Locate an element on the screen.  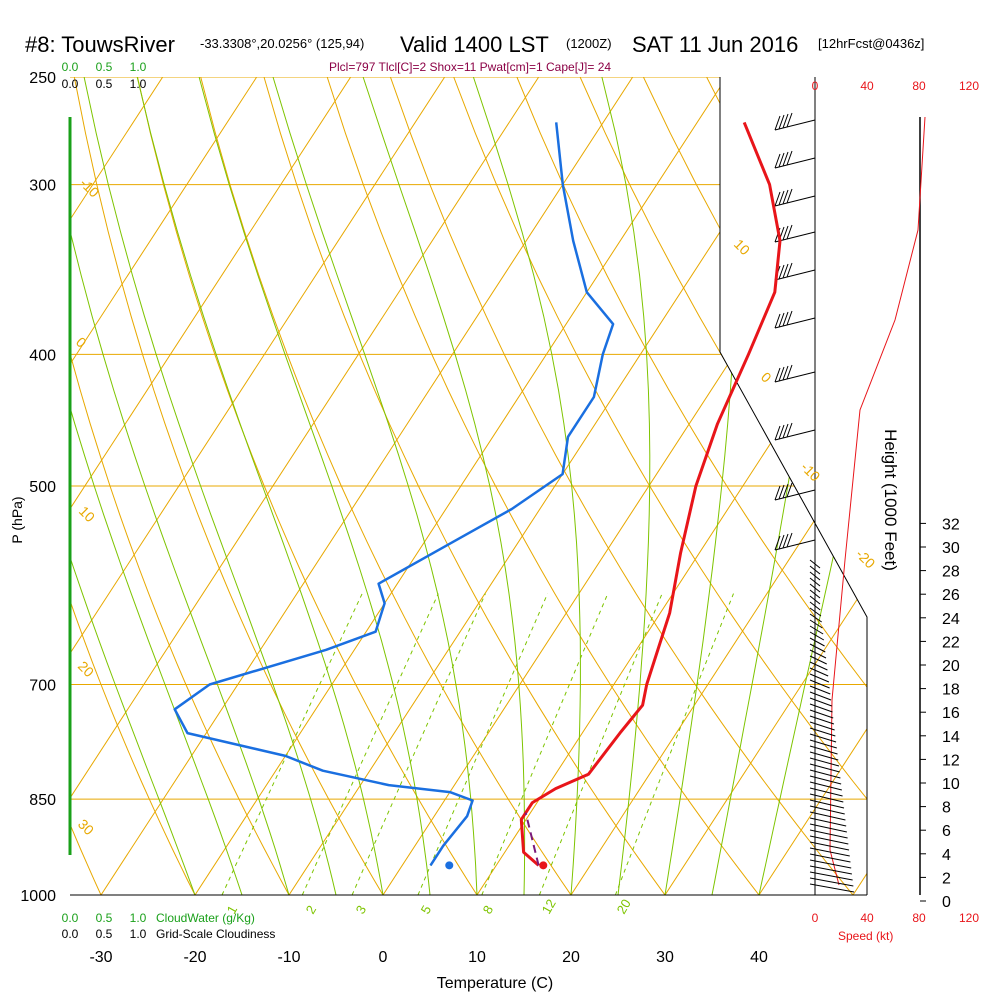
parcel-profile is located at coordinates (532, 839).